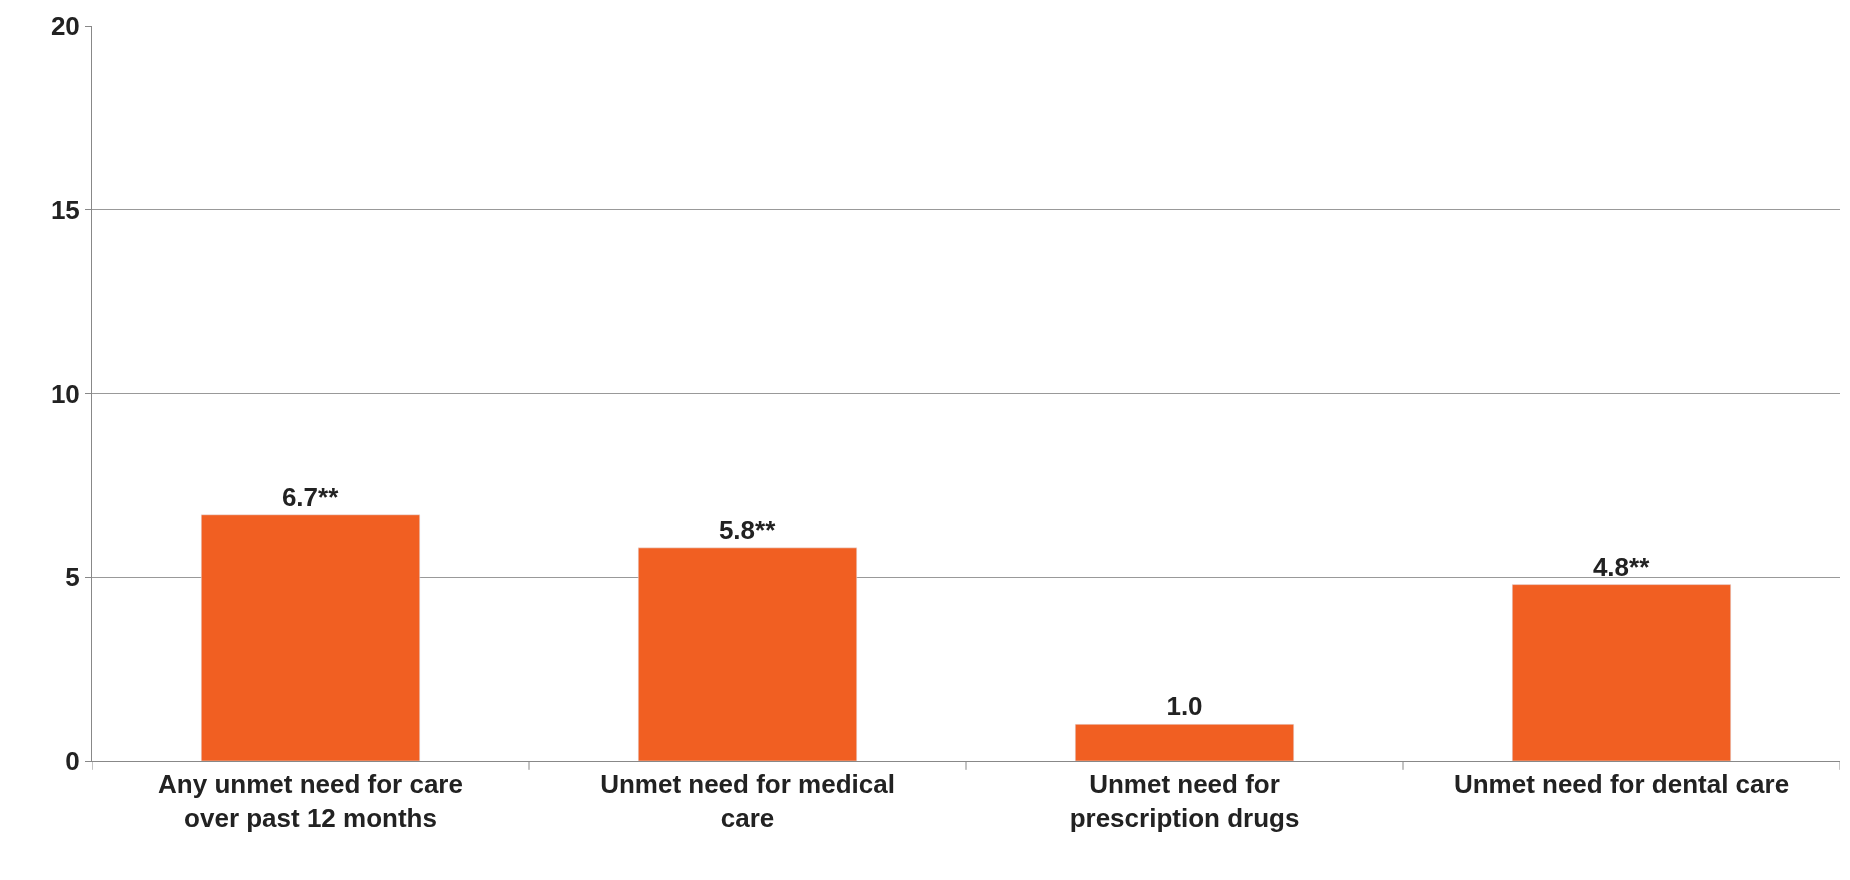 The height and width of the screenshot is (880, 1850). I want to click on y-tick-label: 15, so click(65, 209).